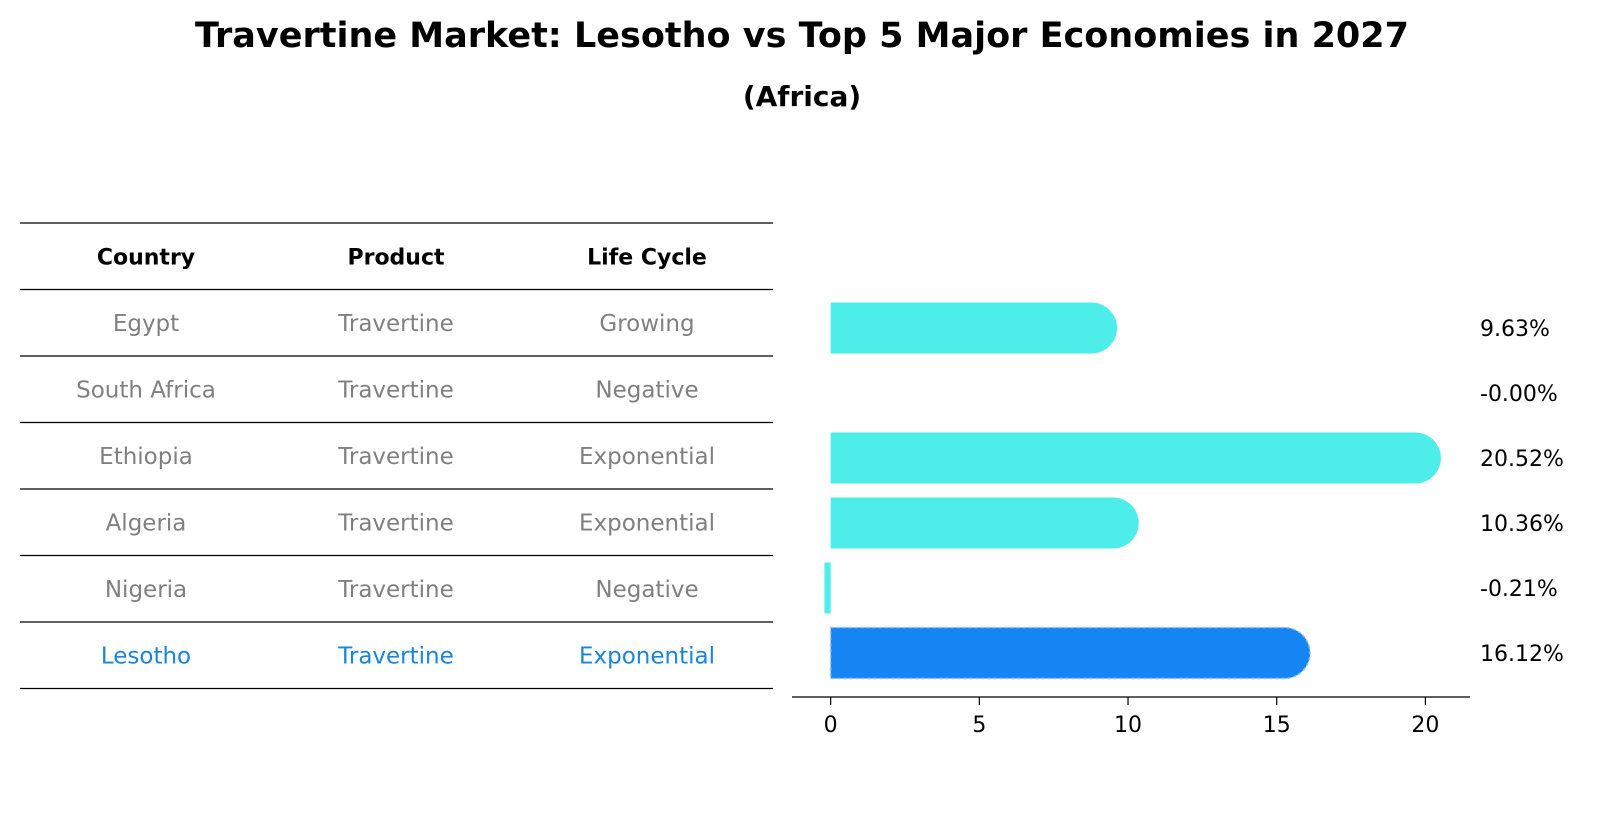 The image size is (1604, 823). I want to click on x-tick-label: 20, so click(1425, 725).